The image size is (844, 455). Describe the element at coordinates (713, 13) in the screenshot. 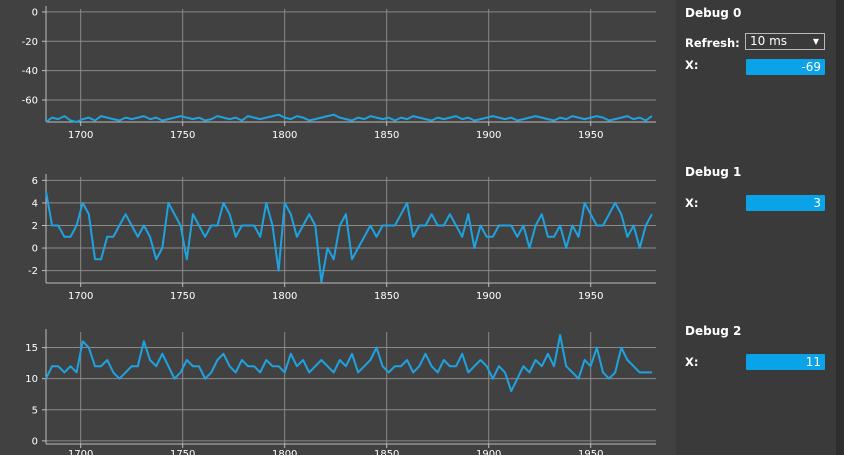

I see `debug-panel-0-title: Debug 0` at that location.